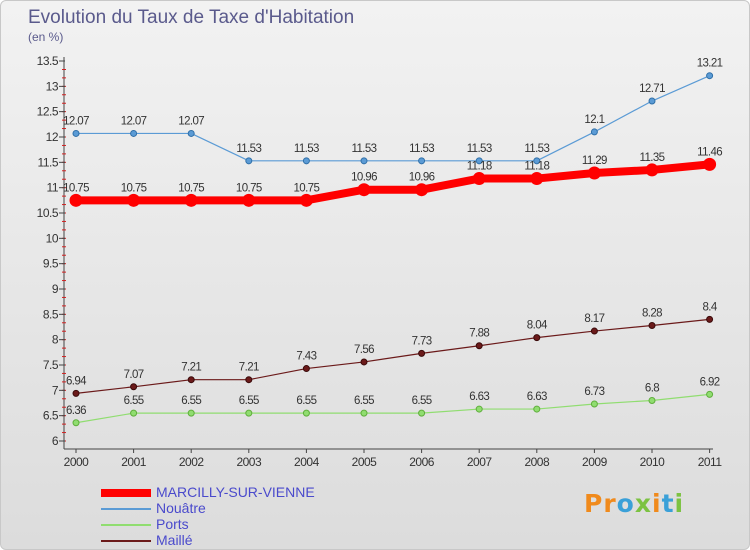 This screenshot has width=750, height=550. What do you see at coordinates (134, 462) in the screenshot?
I see `x-axis-tick-label: 2001` at bounding box center [134, 462].